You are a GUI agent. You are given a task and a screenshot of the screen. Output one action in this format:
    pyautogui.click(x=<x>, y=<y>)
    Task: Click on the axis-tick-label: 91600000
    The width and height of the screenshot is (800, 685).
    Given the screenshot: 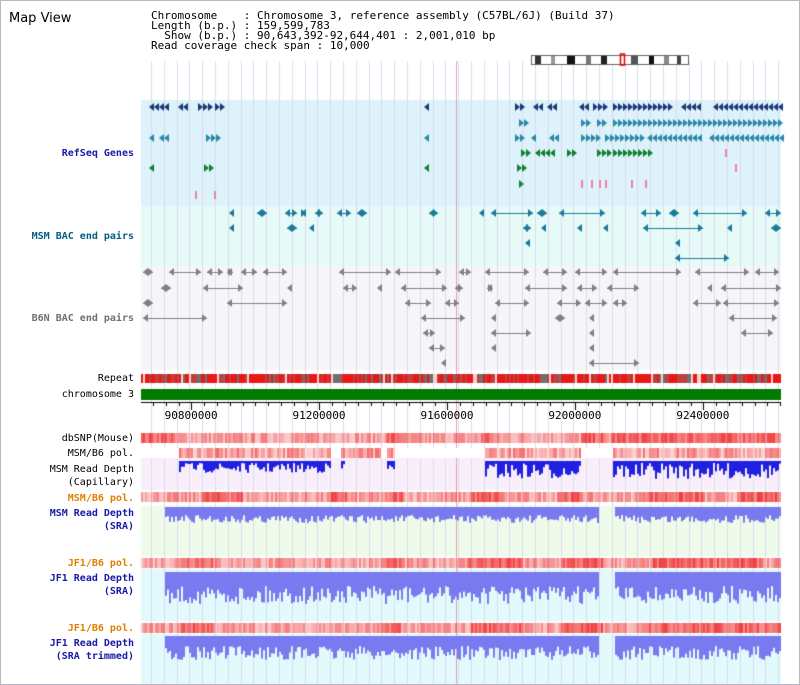 What is the action you would take?
    pyautogui.click(x=447, y=415)
    